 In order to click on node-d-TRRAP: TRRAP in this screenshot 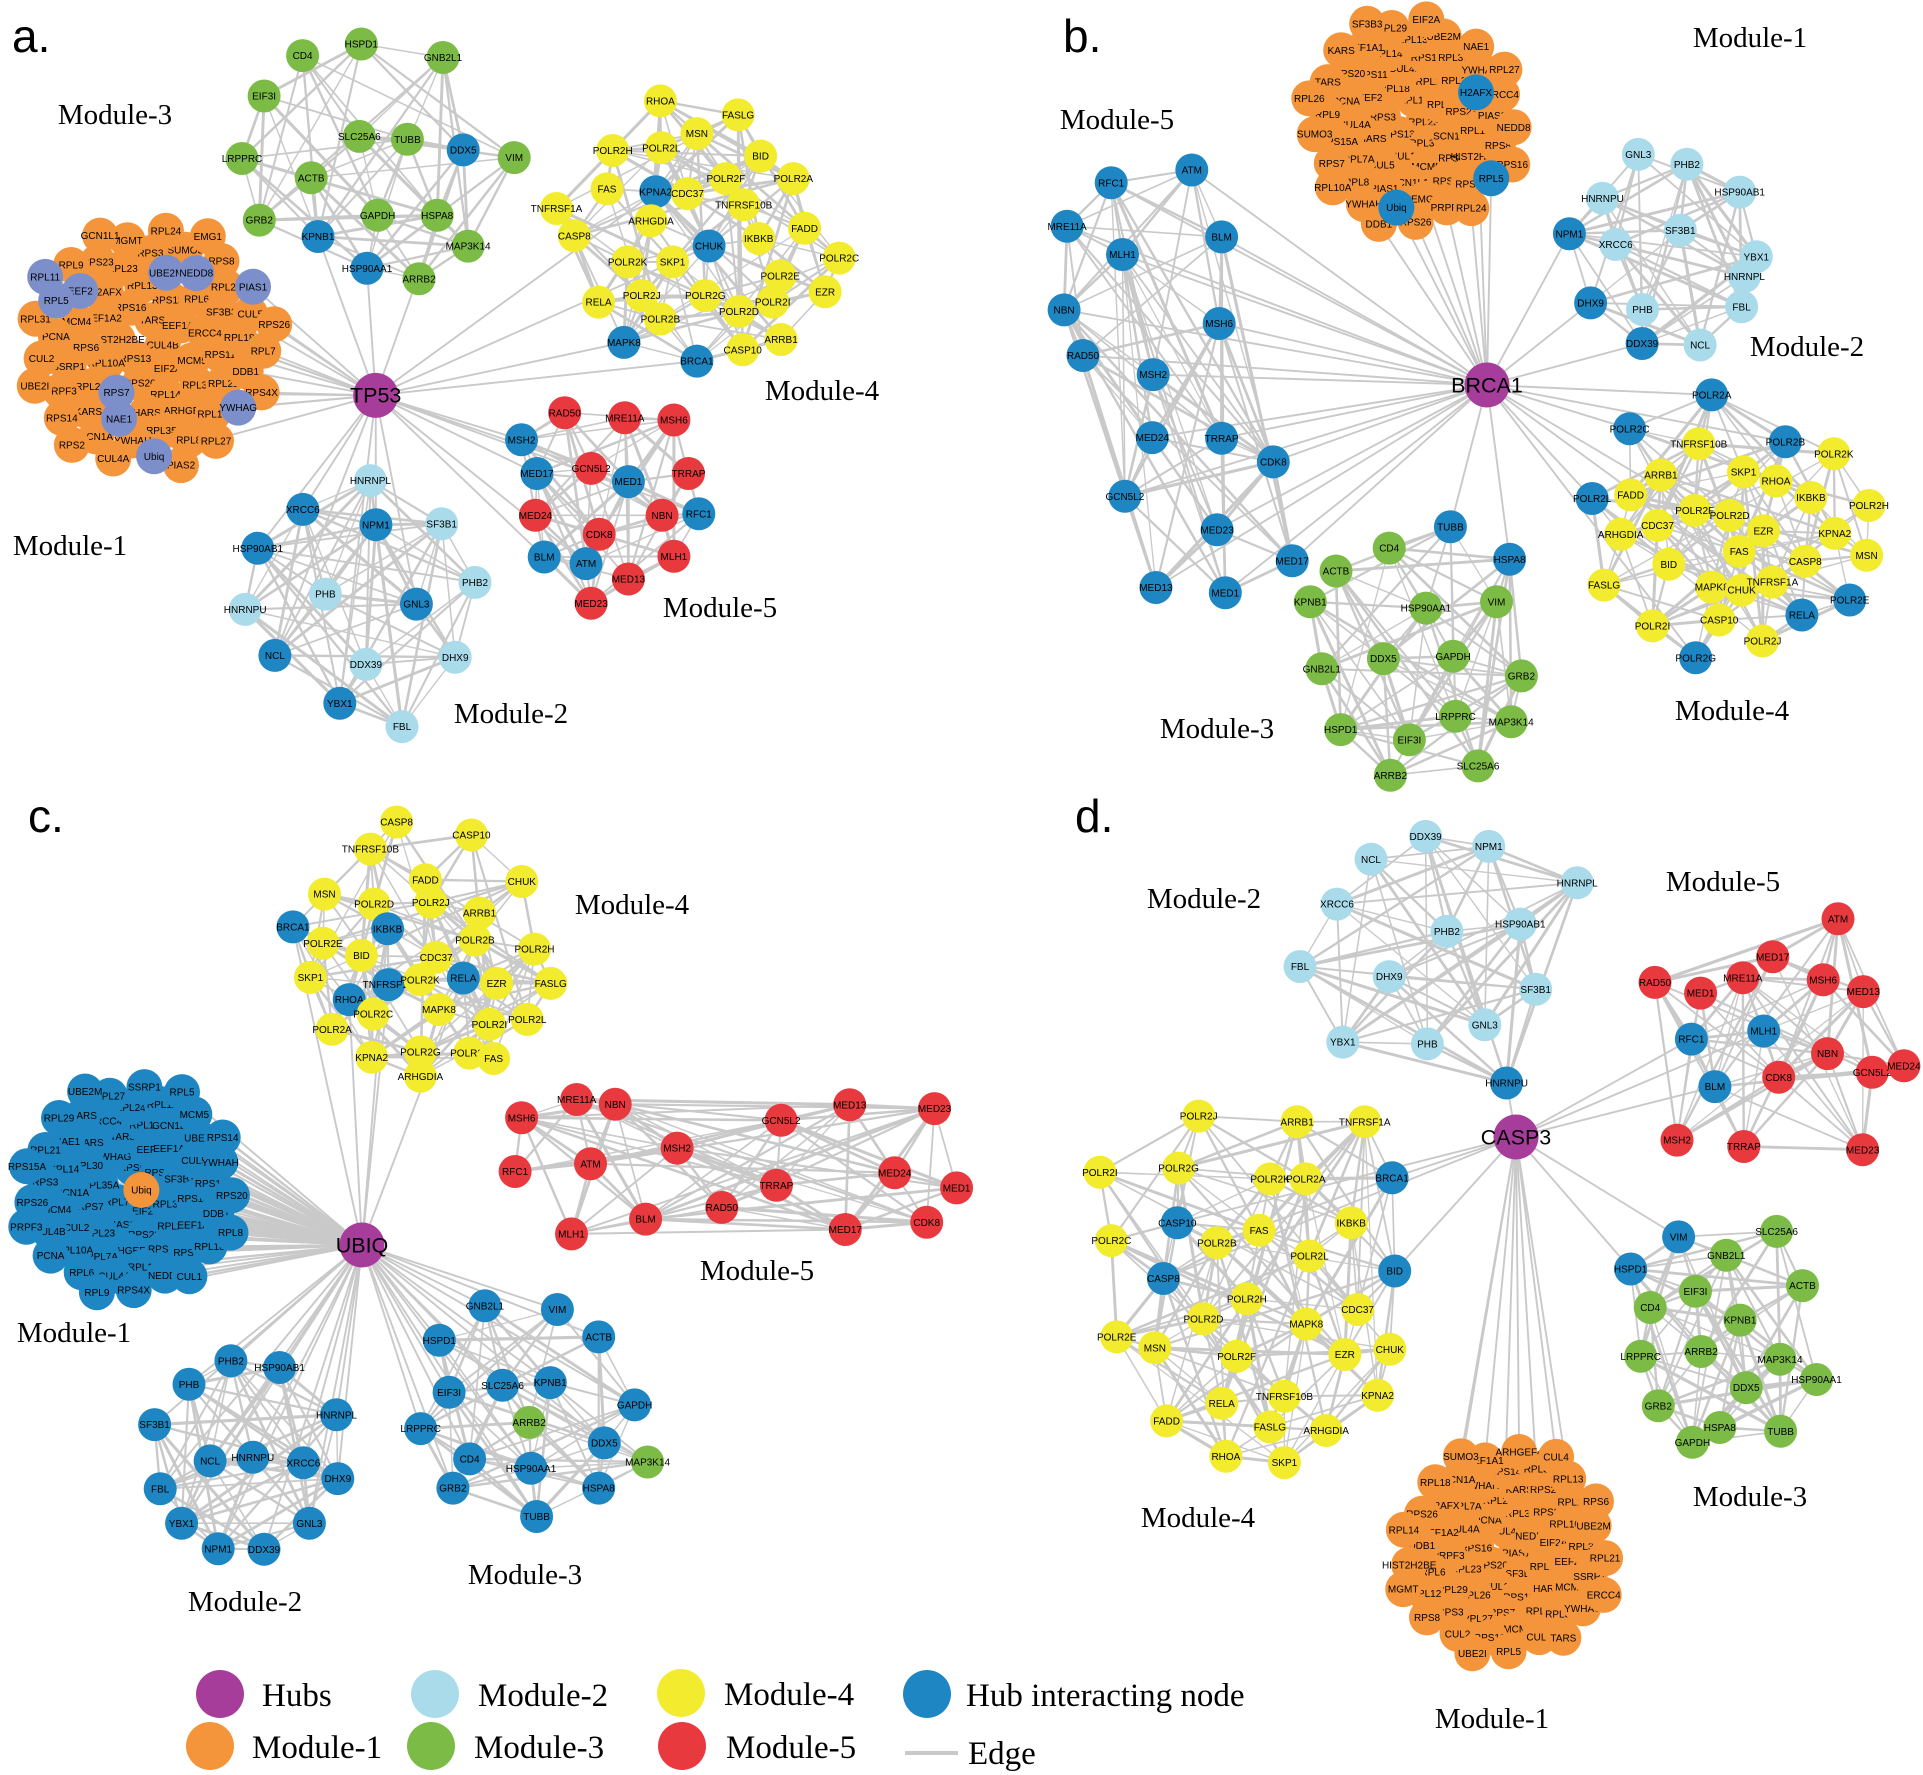, I will do `click(1744, 1146)`.